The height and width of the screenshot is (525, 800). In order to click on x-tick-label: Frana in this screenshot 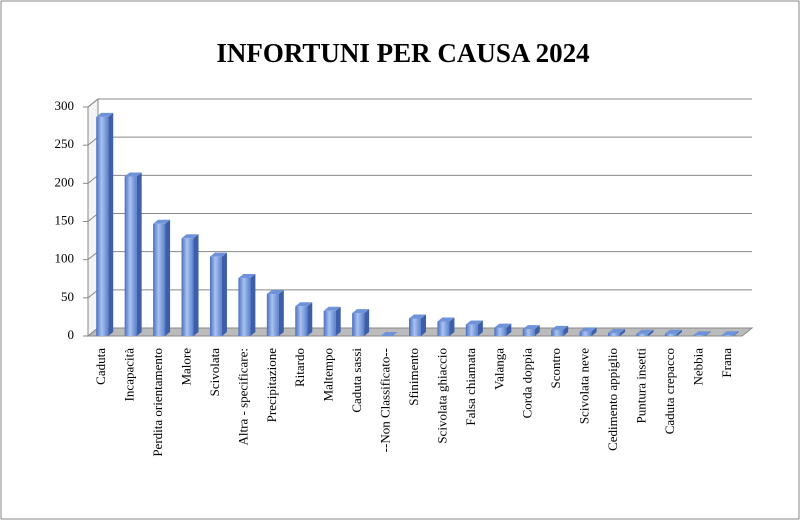, I will do `click(726, 363)`.